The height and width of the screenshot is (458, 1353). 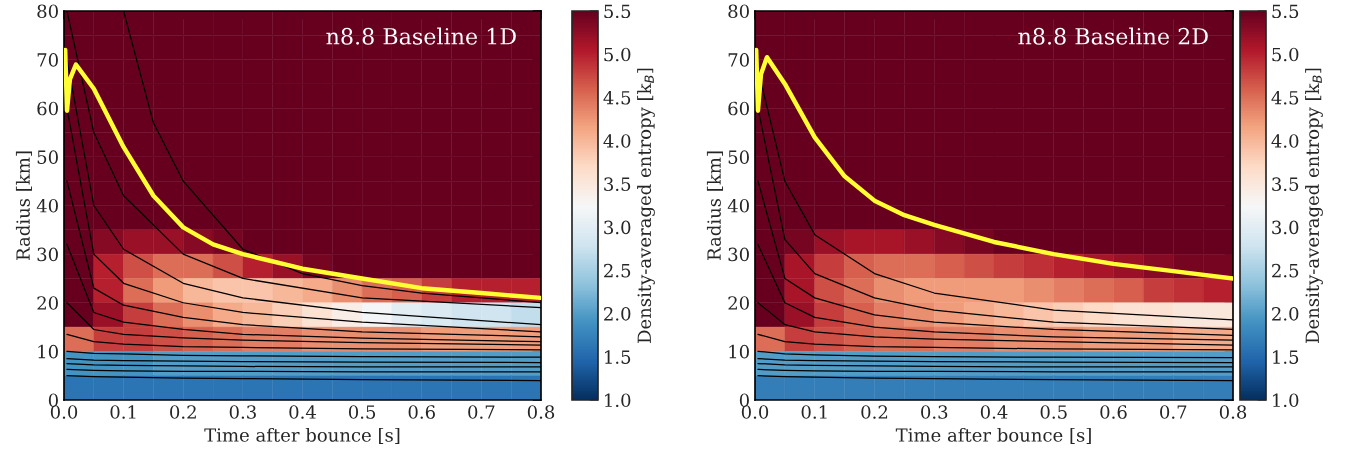 What do you see at coordinates (1113, 36) in the screenshot?
I see `text: n8.8 Baseline 2D` at bounding box center [1113, 36].